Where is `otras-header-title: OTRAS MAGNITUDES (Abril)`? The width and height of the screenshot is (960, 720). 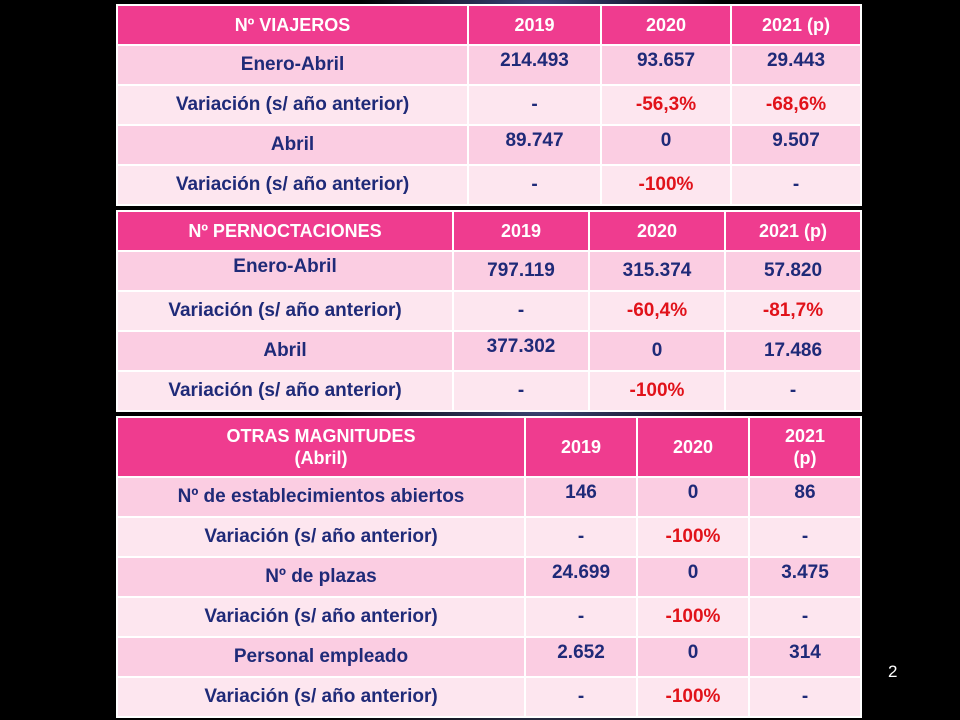
otras-header-title: OTRAS MAGNITUDES (Abril) is located at coordinates (321, 447).